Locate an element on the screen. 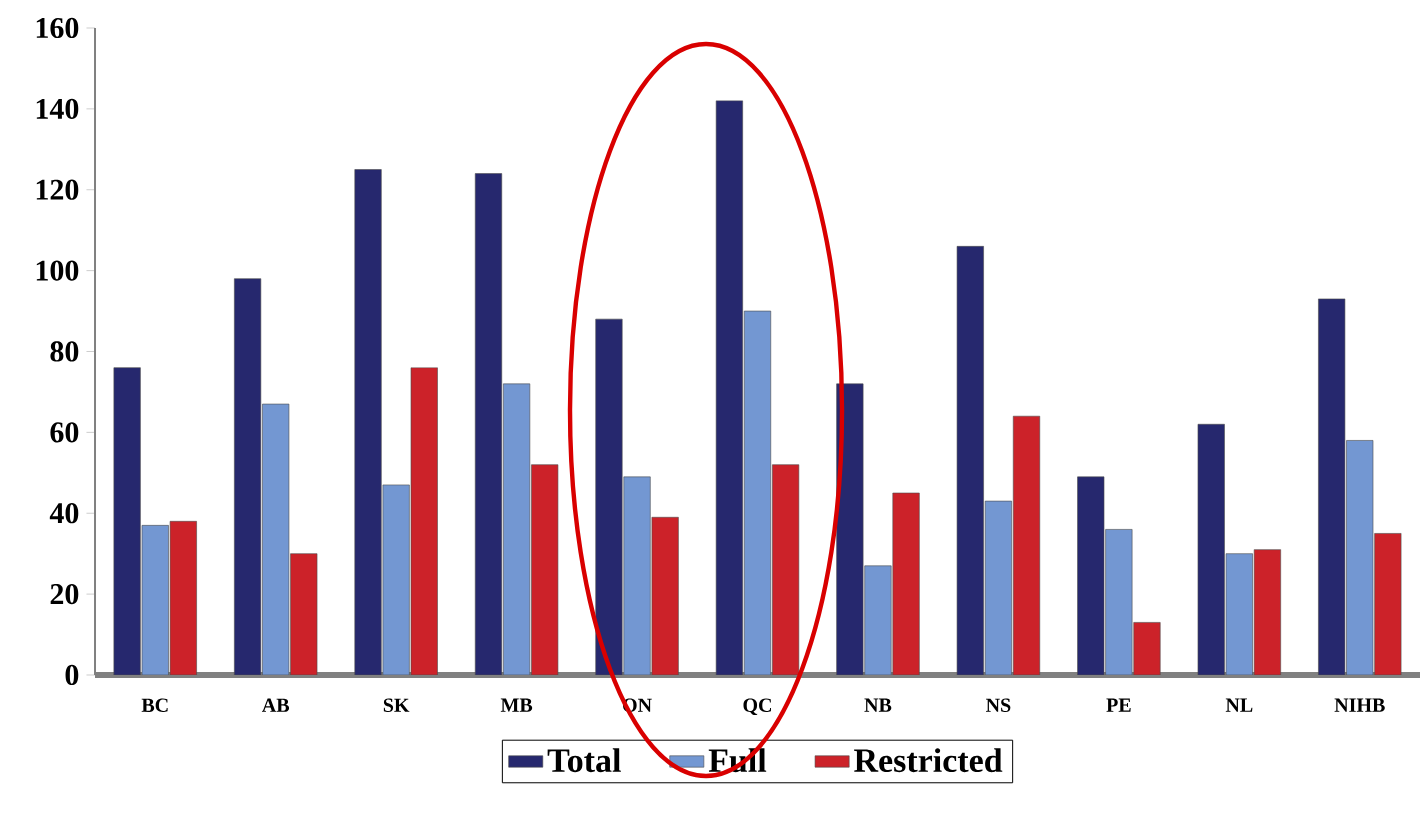  y-tick-label: 60 is located at coordinates (64, 432).